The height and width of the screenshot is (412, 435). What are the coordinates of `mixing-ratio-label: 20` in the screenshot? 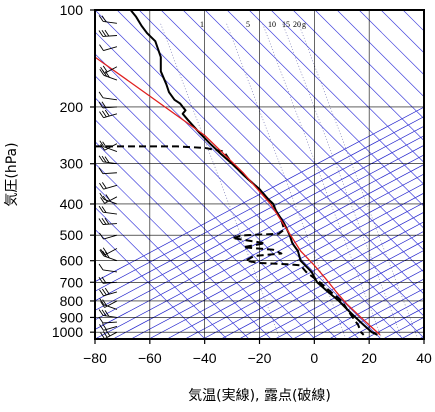 It's located at (297, 24).